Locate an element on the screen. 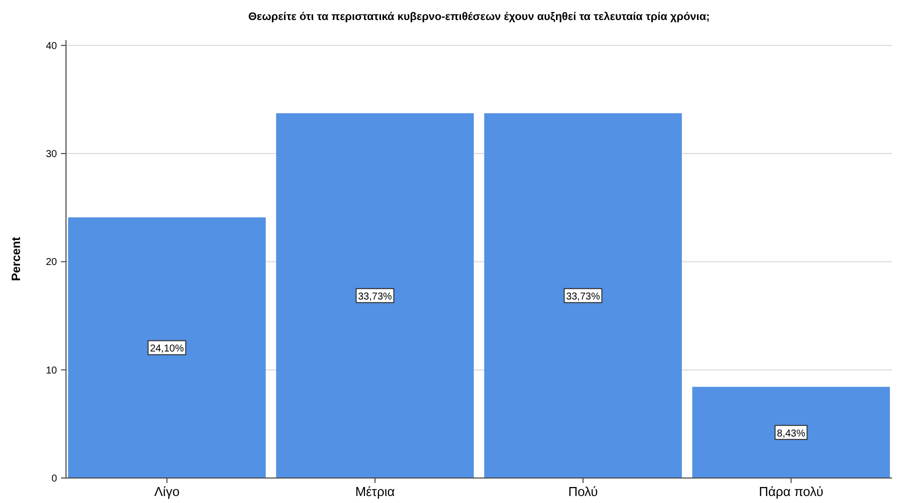 The width and height of the screenshot is (906, 503). y-tick-label: 30 is located at coordinates (52, 154).